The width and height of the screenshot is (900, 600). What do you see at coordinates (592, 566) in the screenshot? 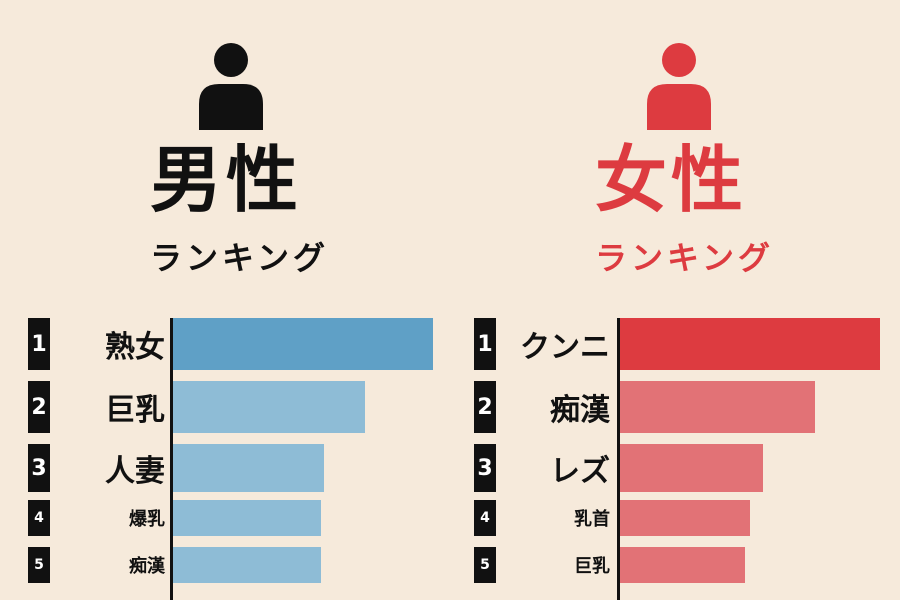
I see `female-category-label: 巨乳` at bounding box center [592, 566].